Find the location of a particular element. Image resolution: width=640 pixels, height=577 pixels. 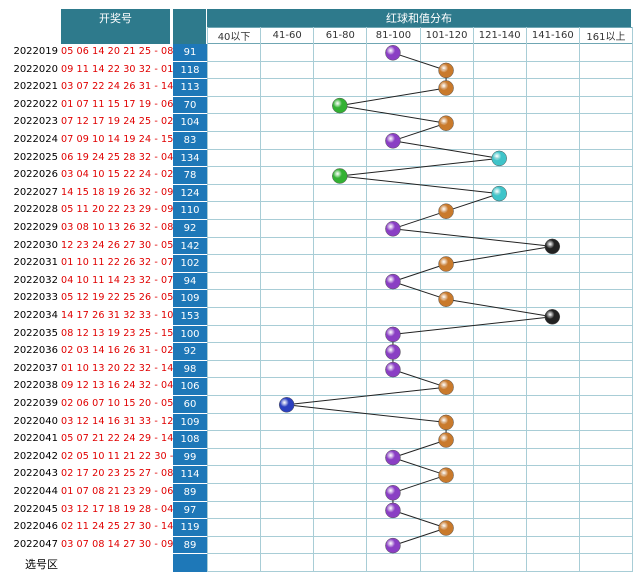

issue-number: 2022029 is located at coordinates (35, 227).